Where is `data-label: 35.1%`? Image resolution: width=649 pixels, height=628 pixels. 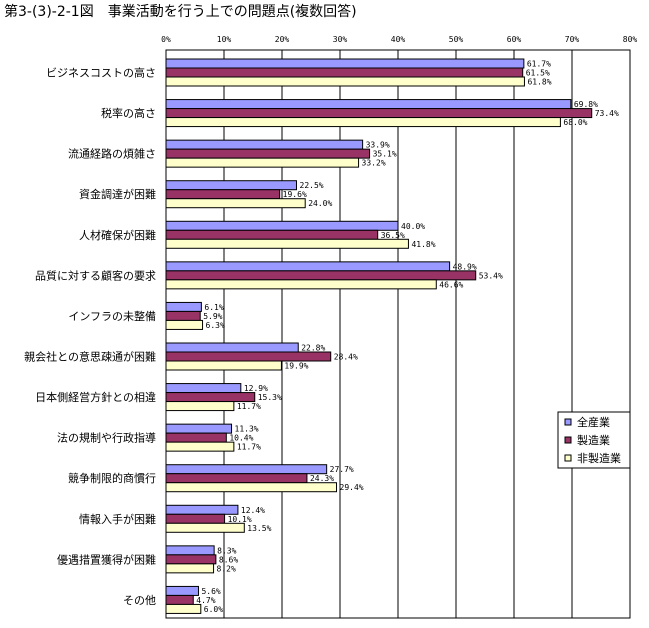 data-label: 35.1% is located at coordinates (385, 154).